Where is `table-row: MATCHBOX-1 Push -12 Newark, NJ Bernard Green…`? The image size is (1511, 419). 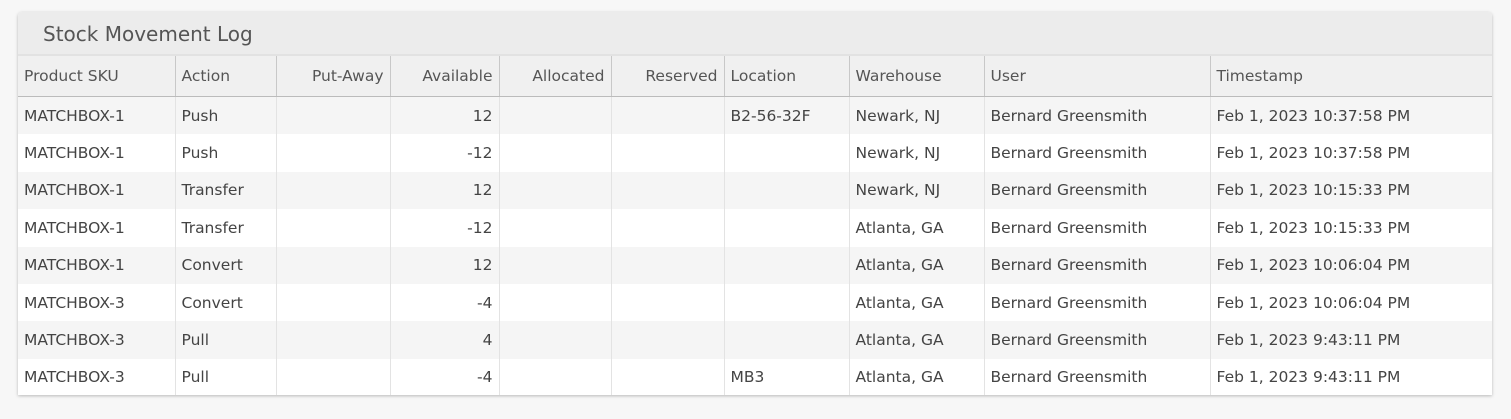 table-row: MATCHBOX-1 Push -12 Newark, NJ Bernard Green… is located at coordinates (755, 153).